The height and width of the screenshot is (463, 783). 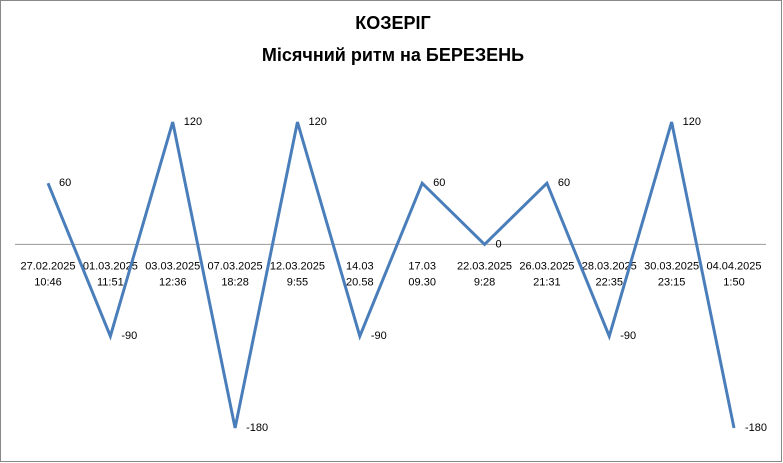 What do you see at coordinates (47, 266) in the screenshot?
I see `x-tick-label: 27.02.2025` at bounding box center [47, 266].